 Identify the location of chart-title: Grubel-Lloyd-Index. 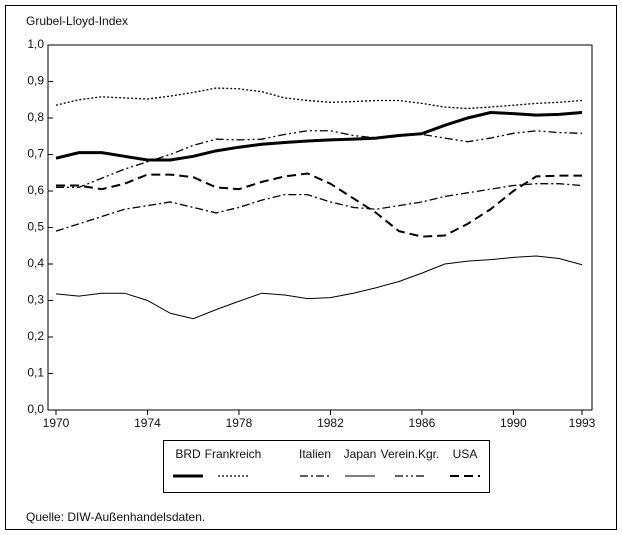
(77, 21).